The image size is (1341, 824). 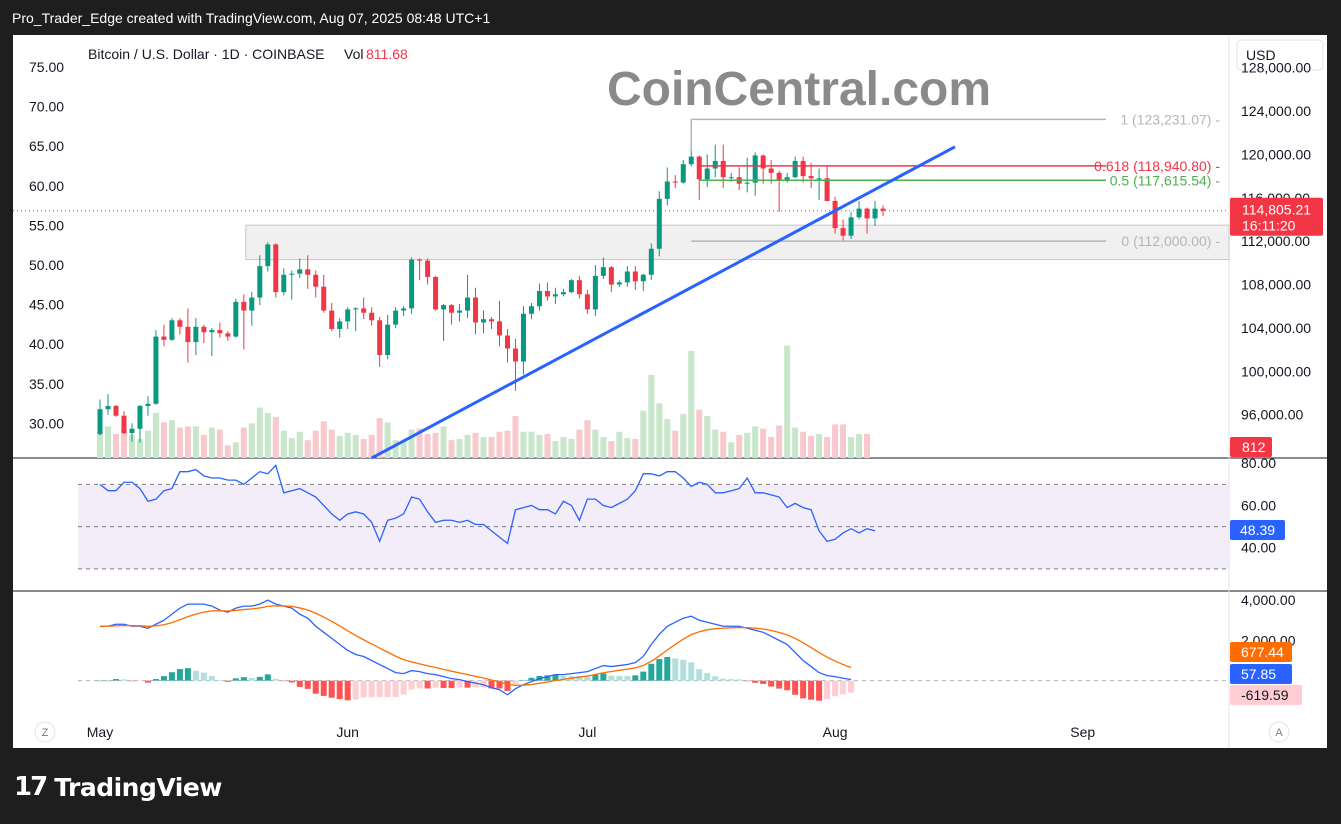 I want to click on tradingview-logo: 17 TradingView, so click(x=118, y=787).